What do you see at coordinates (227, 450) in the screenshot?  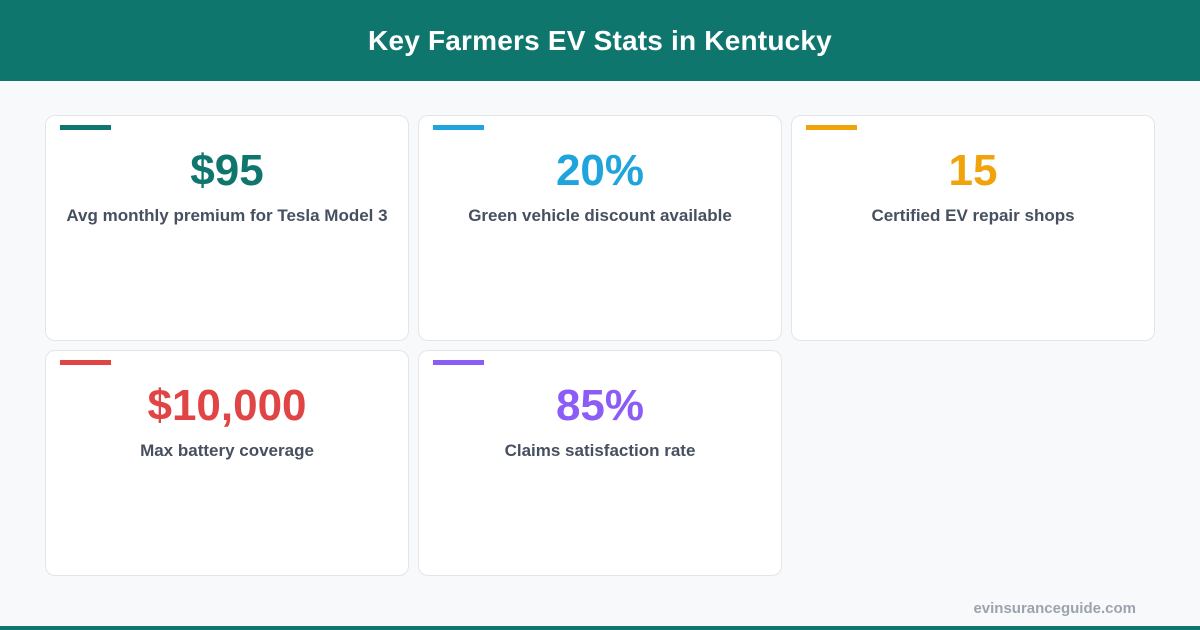 I see `stat-label: Max battery coverage` at bounding box center [227, 450].